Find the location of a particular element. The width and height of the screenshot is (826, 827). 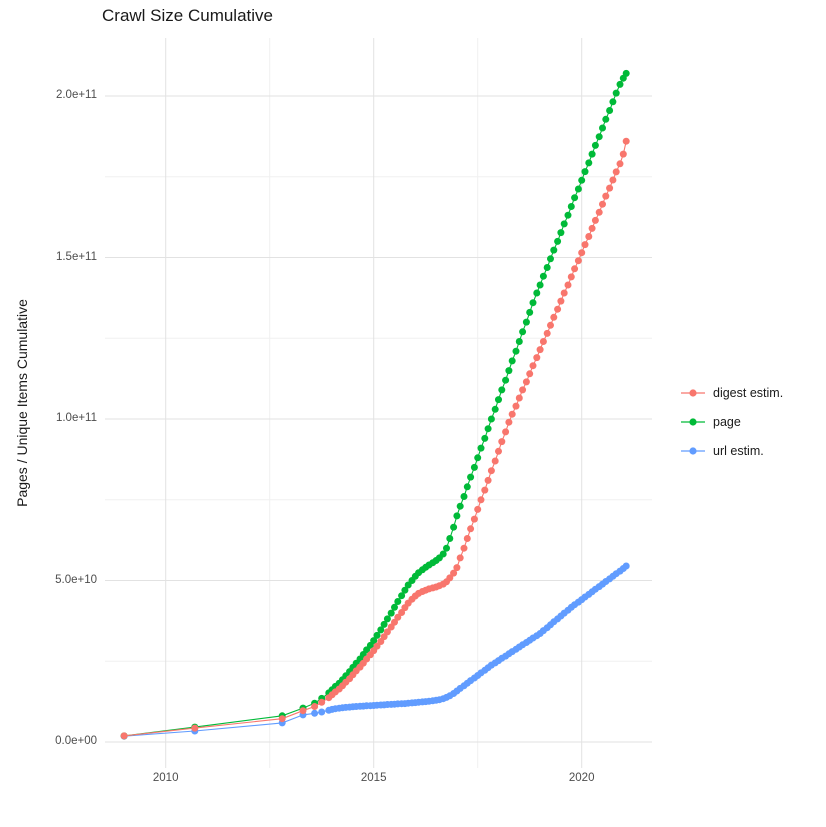

x-tick-label: 2015 is located at coordinates (373, 778).